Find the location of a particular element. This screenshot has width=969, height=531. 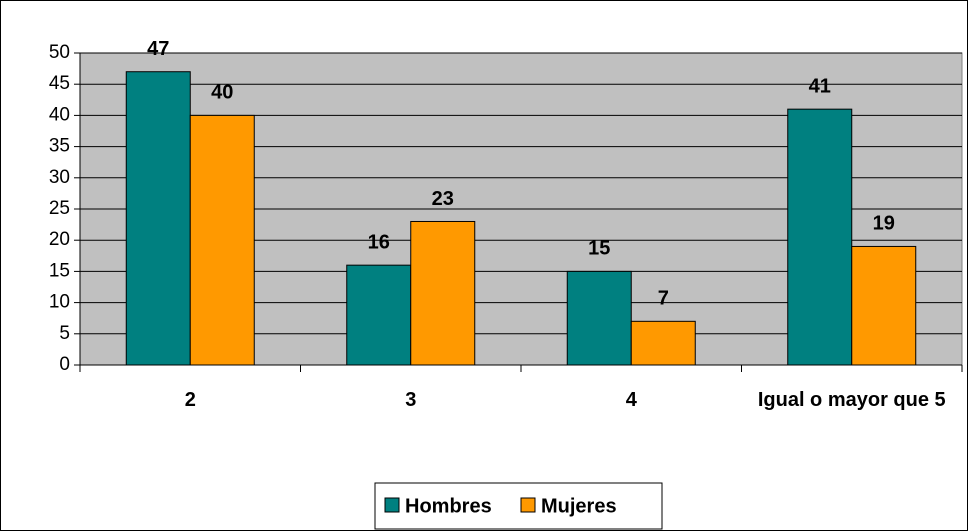

data-label: 15 is located at coordinates (599, 249).